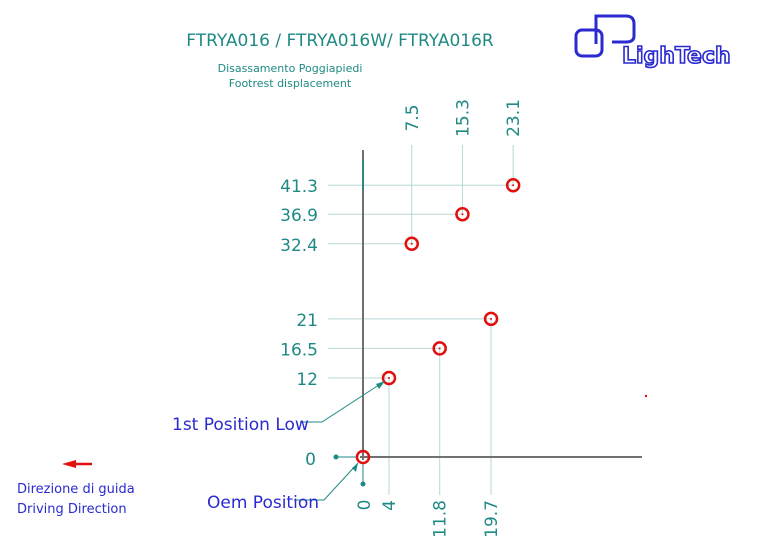 The width and height of the screenshot is (769, 548). I want to click on title: FTRYA016 / FTRYA016W/ FTRYA016R, so click(340, 41).